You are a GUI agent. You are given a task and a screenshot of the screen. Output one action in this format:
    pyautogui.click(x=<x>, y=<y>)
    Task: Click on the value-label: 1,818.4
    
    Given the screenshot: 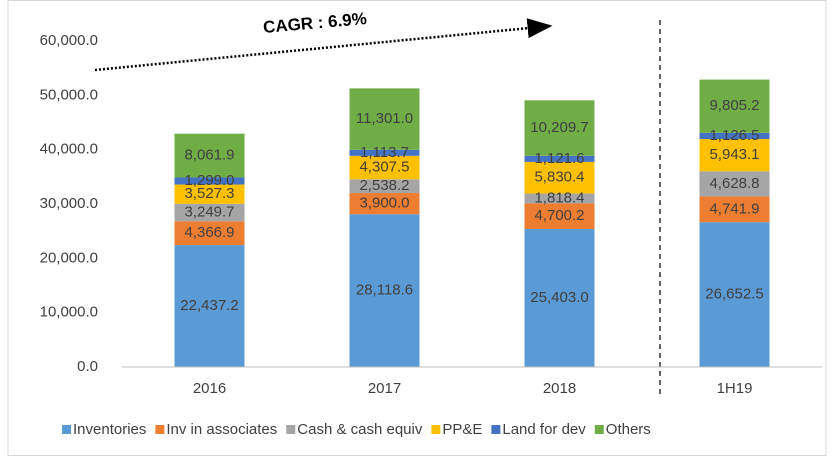 What is the action you would take?
    pyautogui.click(x=559, y=197)
    